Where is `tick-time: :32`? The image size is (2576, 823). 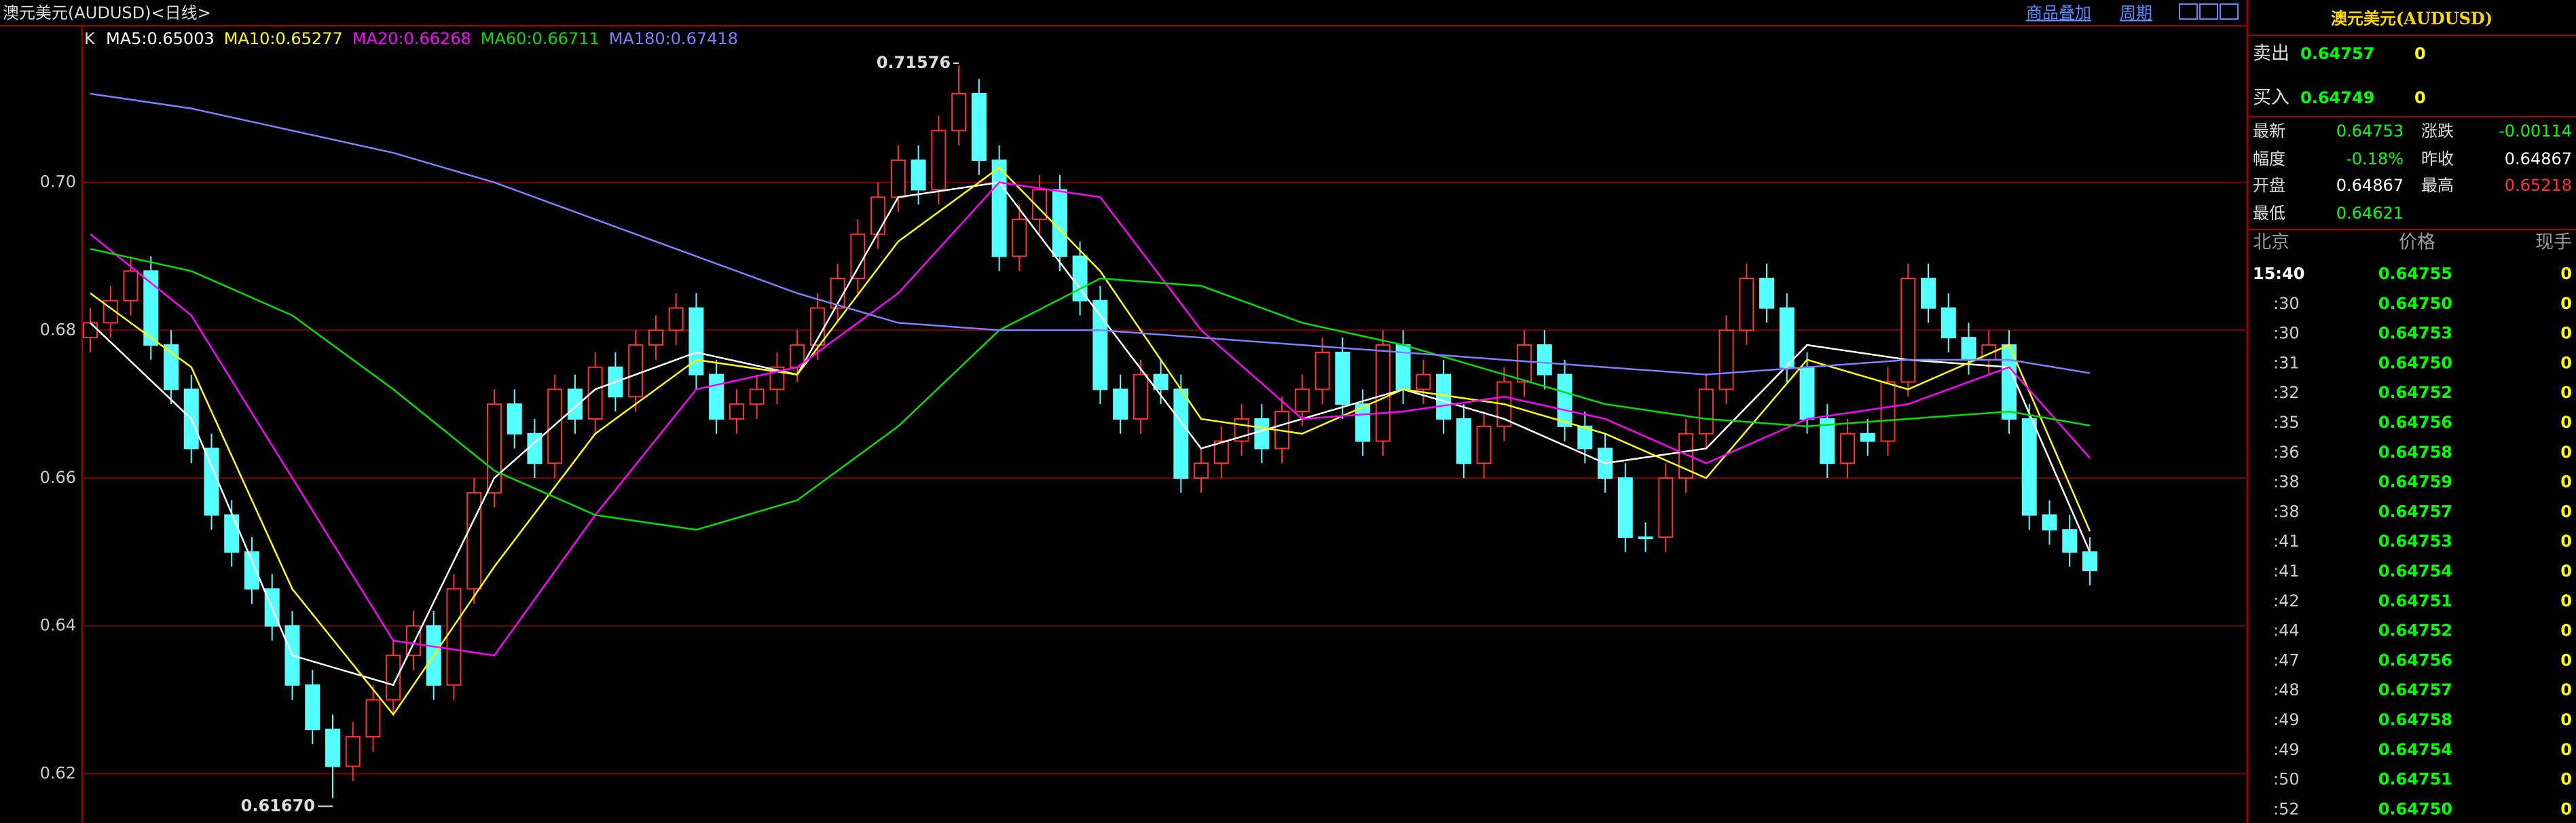 tick-time: :32 is located at coordinates (2286, 392).